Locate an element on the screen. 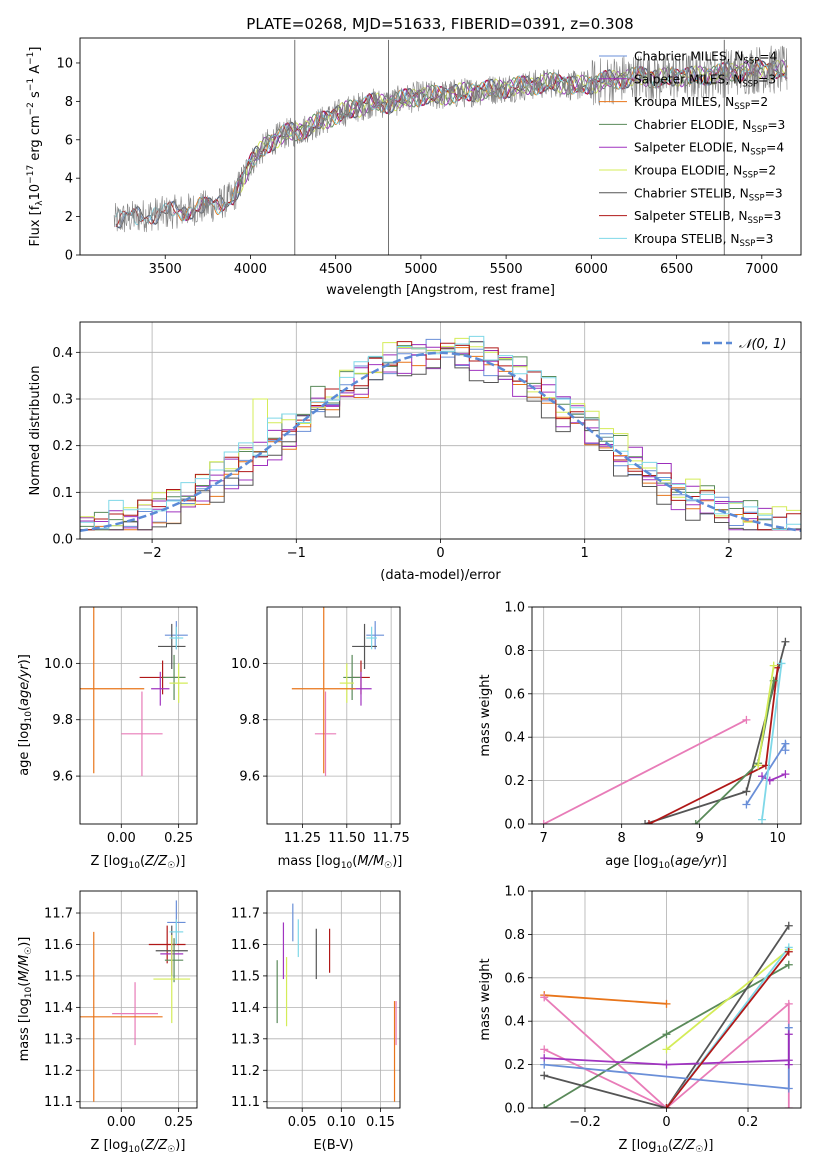 The image size is (819, 1170). massweight_vs_Z-axes: −0.2 0 0.2 0.0 0.2 0.4 0.6 0.8 1.0 is located at coordinates (652, 1007).